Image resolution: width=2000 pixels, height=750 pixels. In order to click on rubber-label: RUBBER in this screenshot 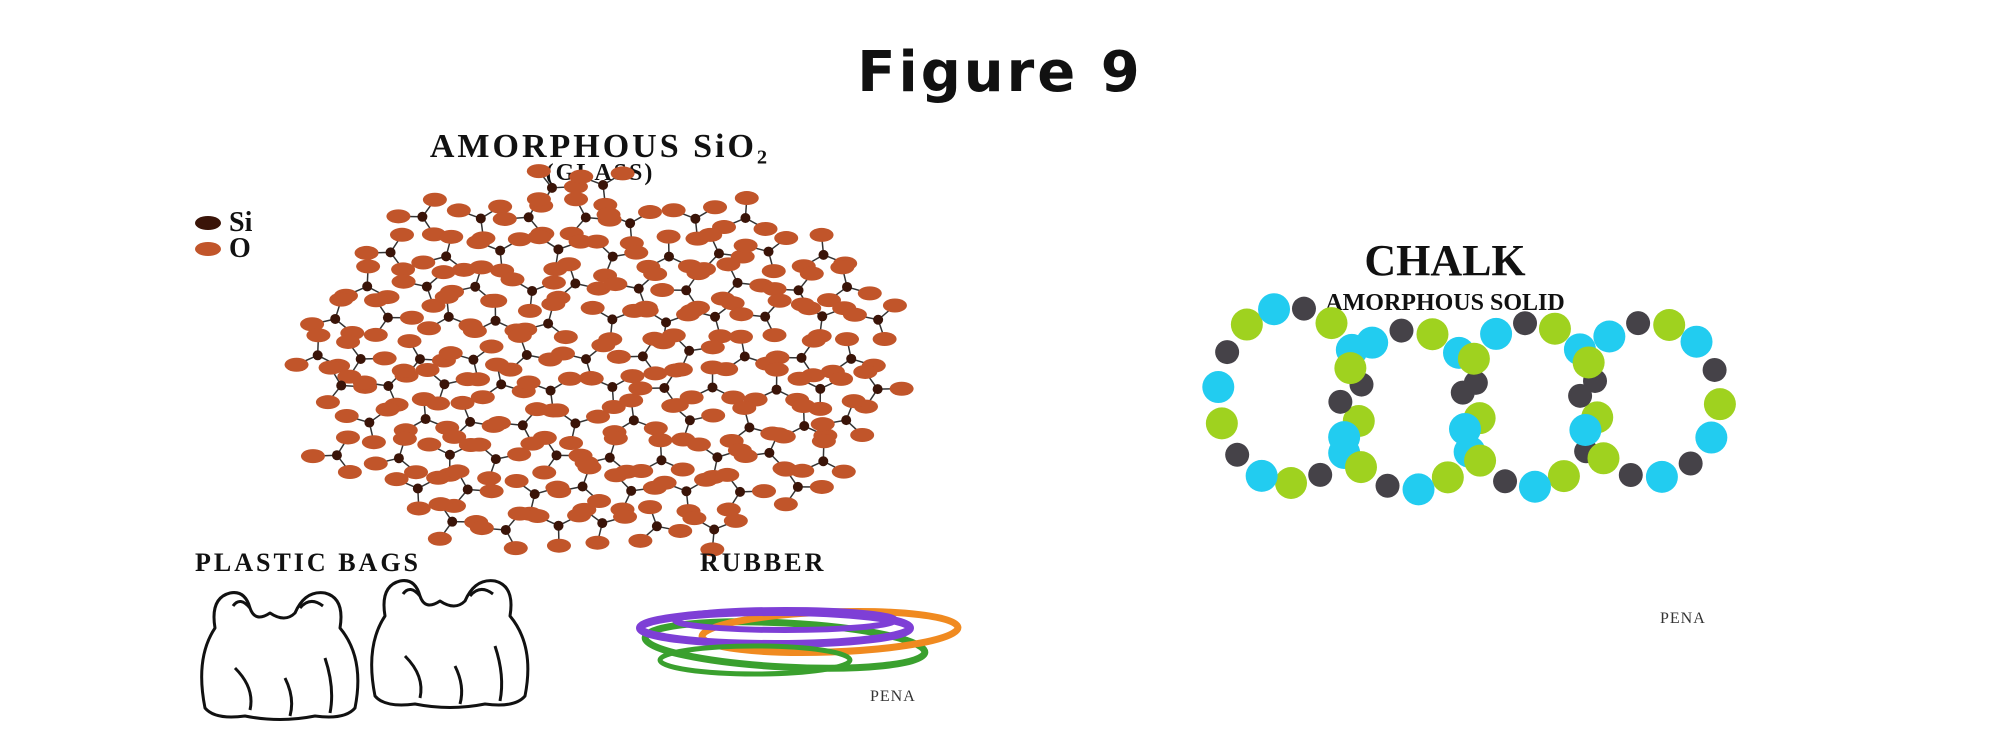, I will do `click(763, 562)`.